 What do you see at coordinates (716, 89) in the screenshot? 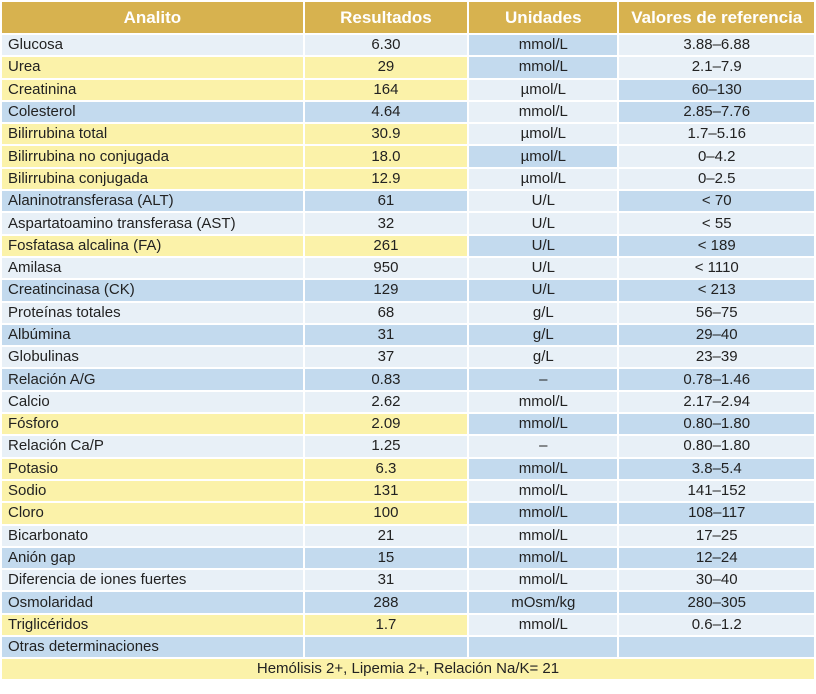
I see `referencia-cell: 60–130` at bounding box center [716, 89].